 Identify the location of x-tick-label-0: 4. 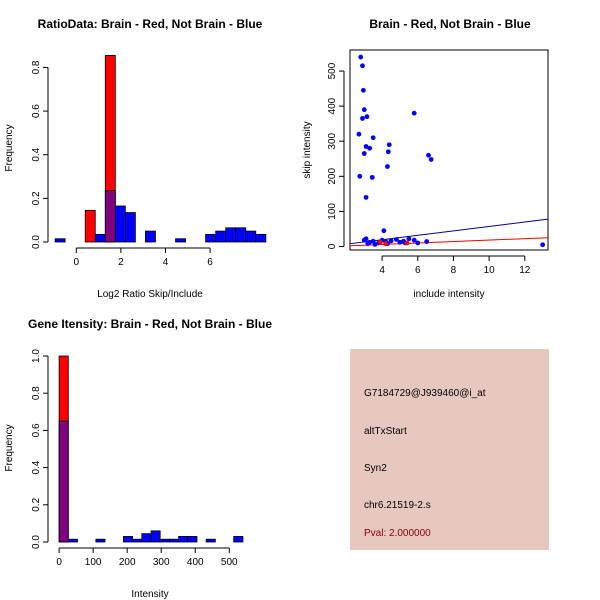
(382, 270).